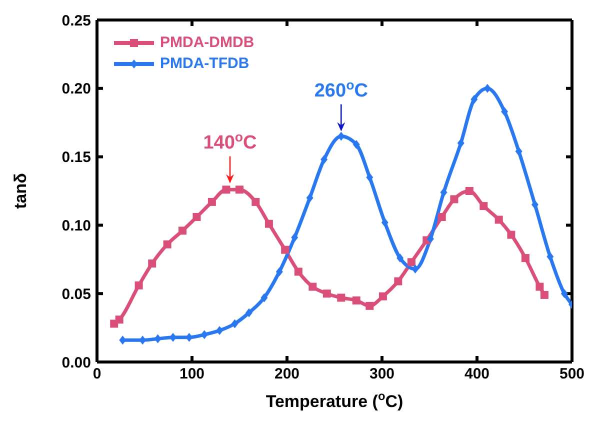 This screenshot has width=595, height=421. Describe the element at coordinates (97, 374) in the screenshot. I see `x-tick-label: 0` at that location.